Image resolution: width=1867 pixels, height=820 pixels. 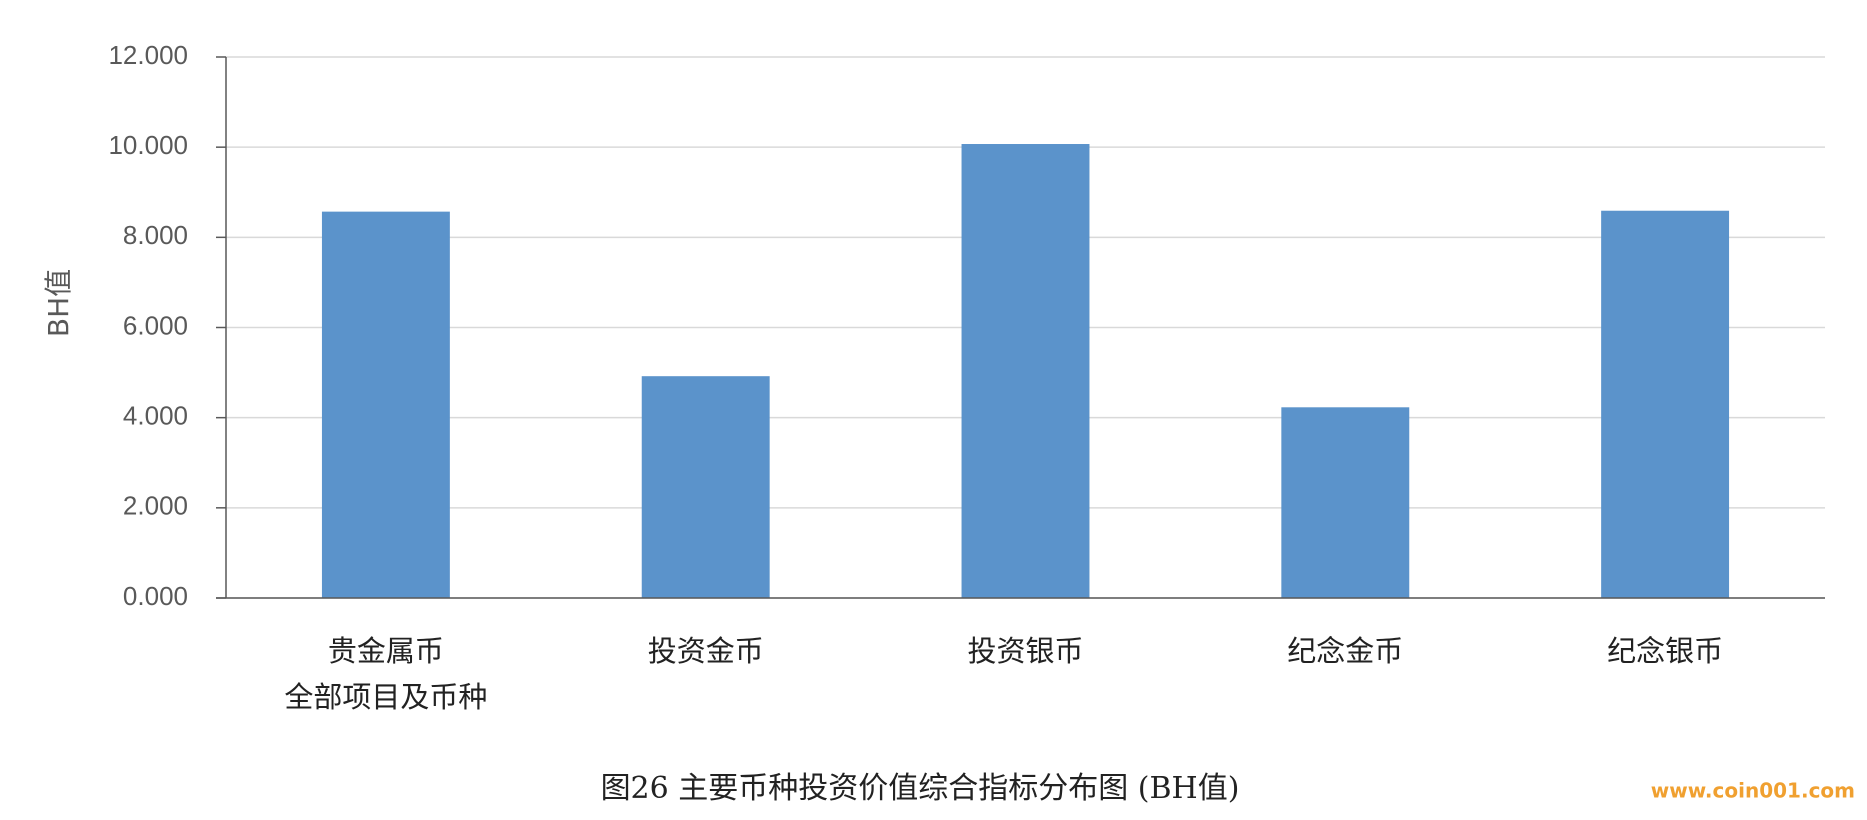 I want to click on y-axis-label: BH值, so click(x=58, y=303).